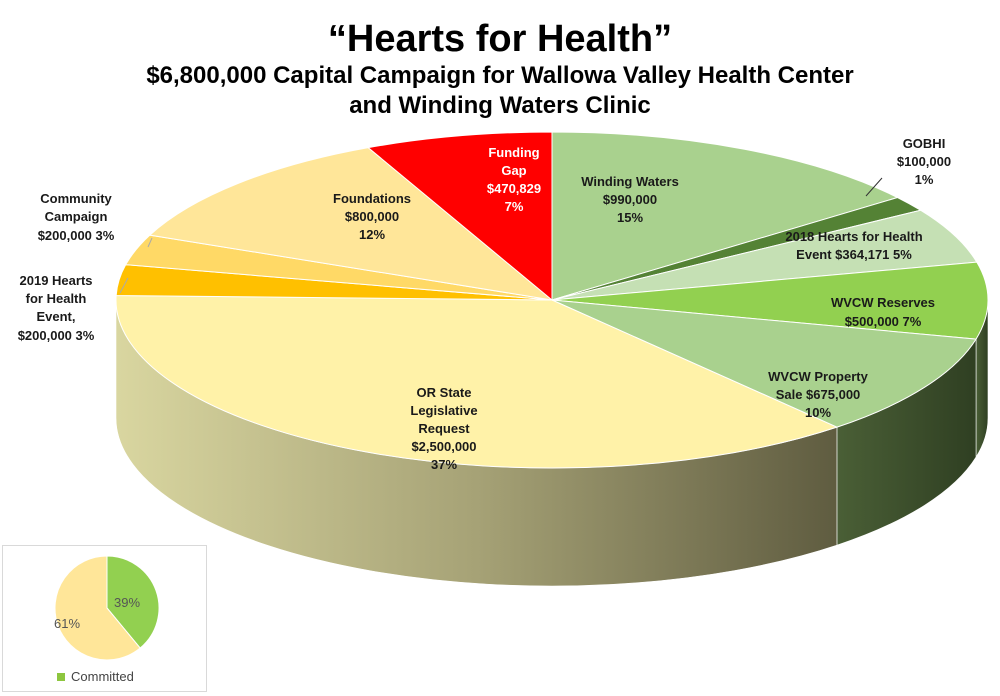 The width and height of the screenshot is (1000, 696). What do you see at coordinates (127, 602) in the screenshot?
I see `inset-label-committed: 39%` at bounding box center [127, 602].